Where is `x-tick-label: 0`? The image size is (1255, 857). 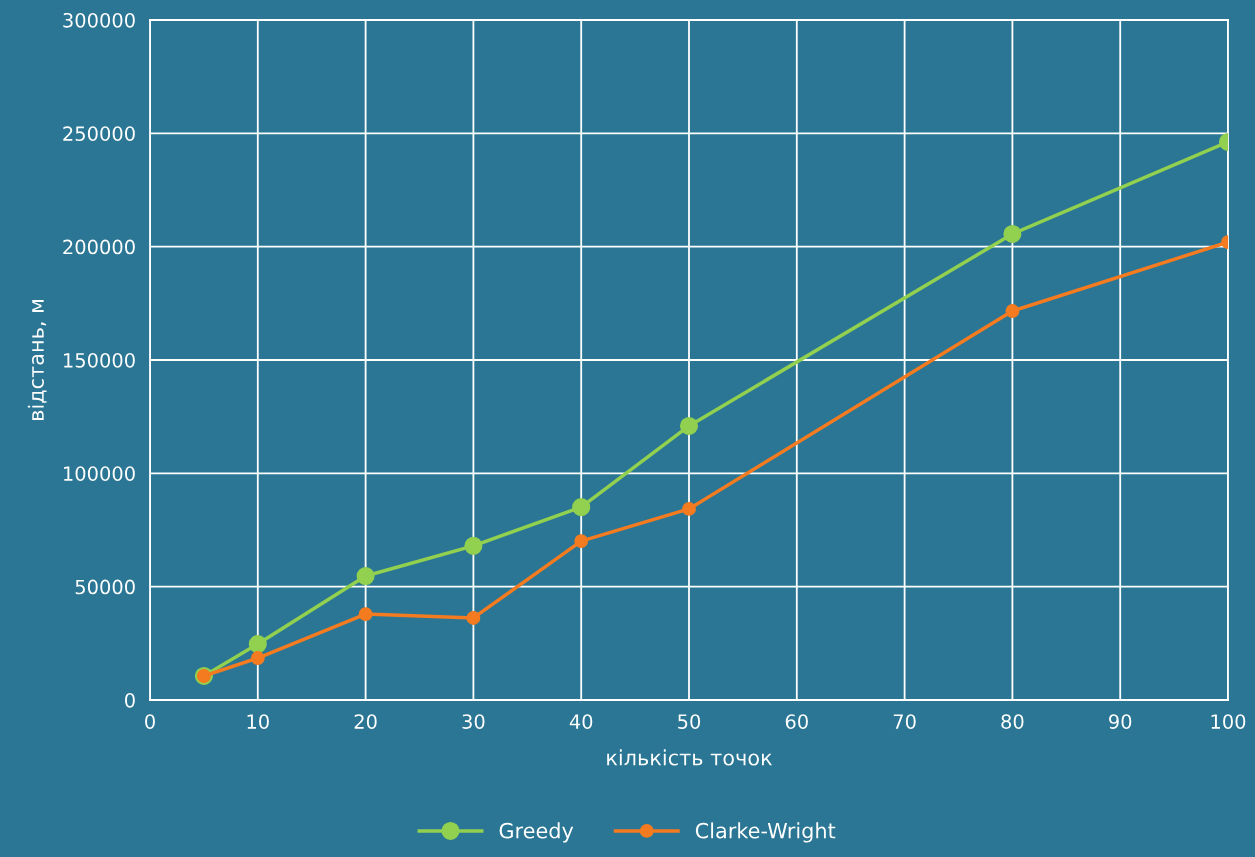
x-tick-label: 0 is located at coordinates (150, 721).